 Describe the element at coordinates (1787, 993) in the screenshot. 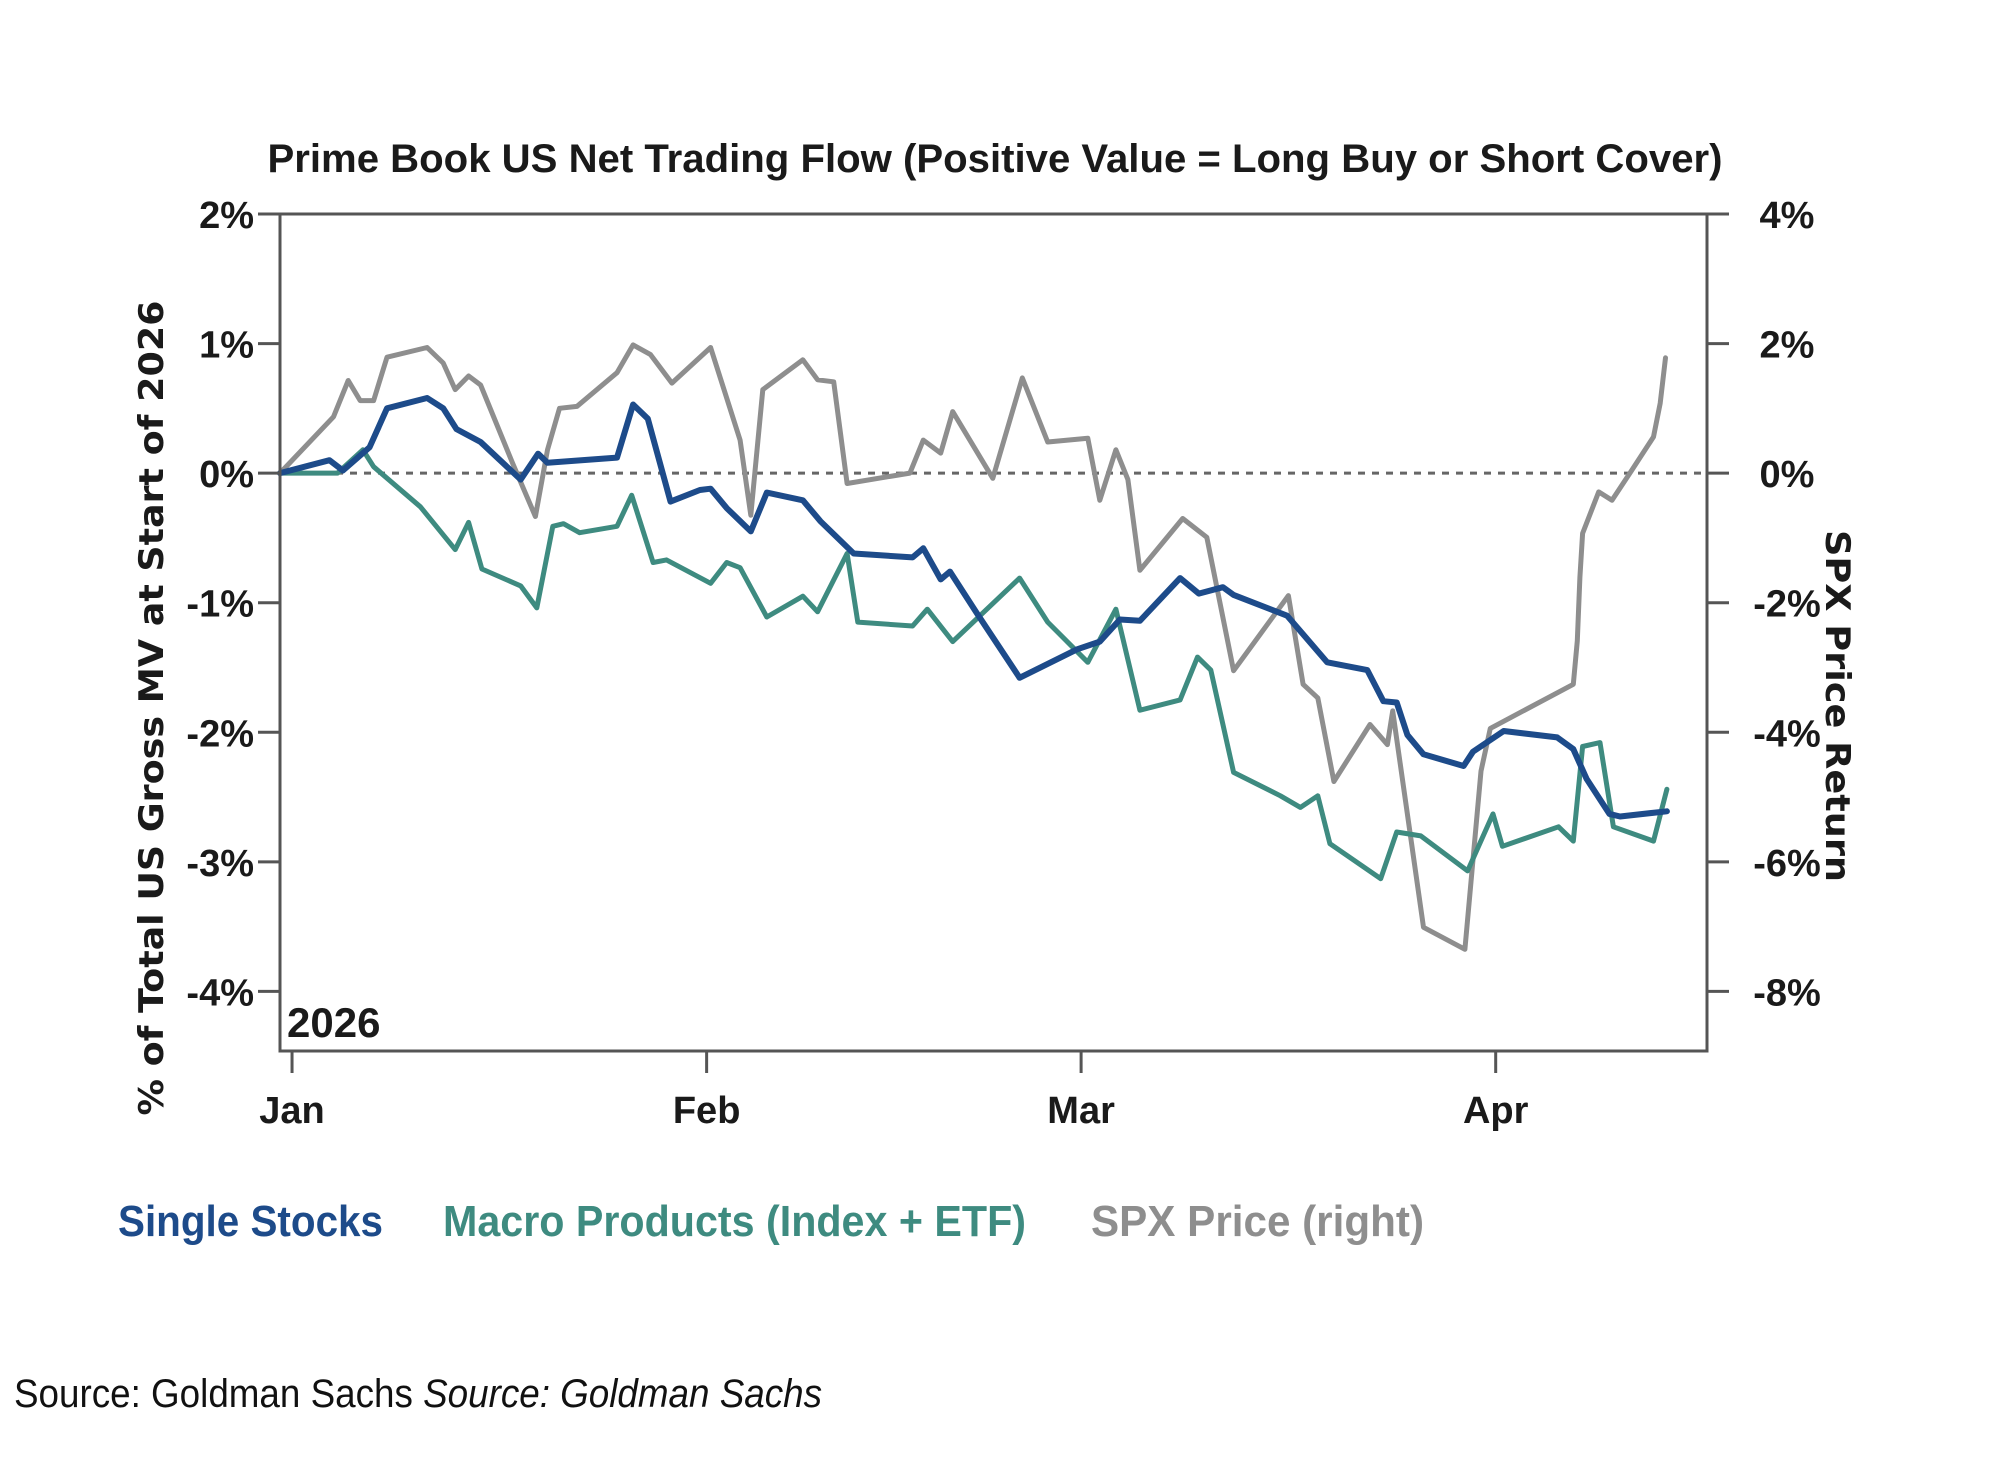

I see `y-right-tick-label: -8%` at that location.